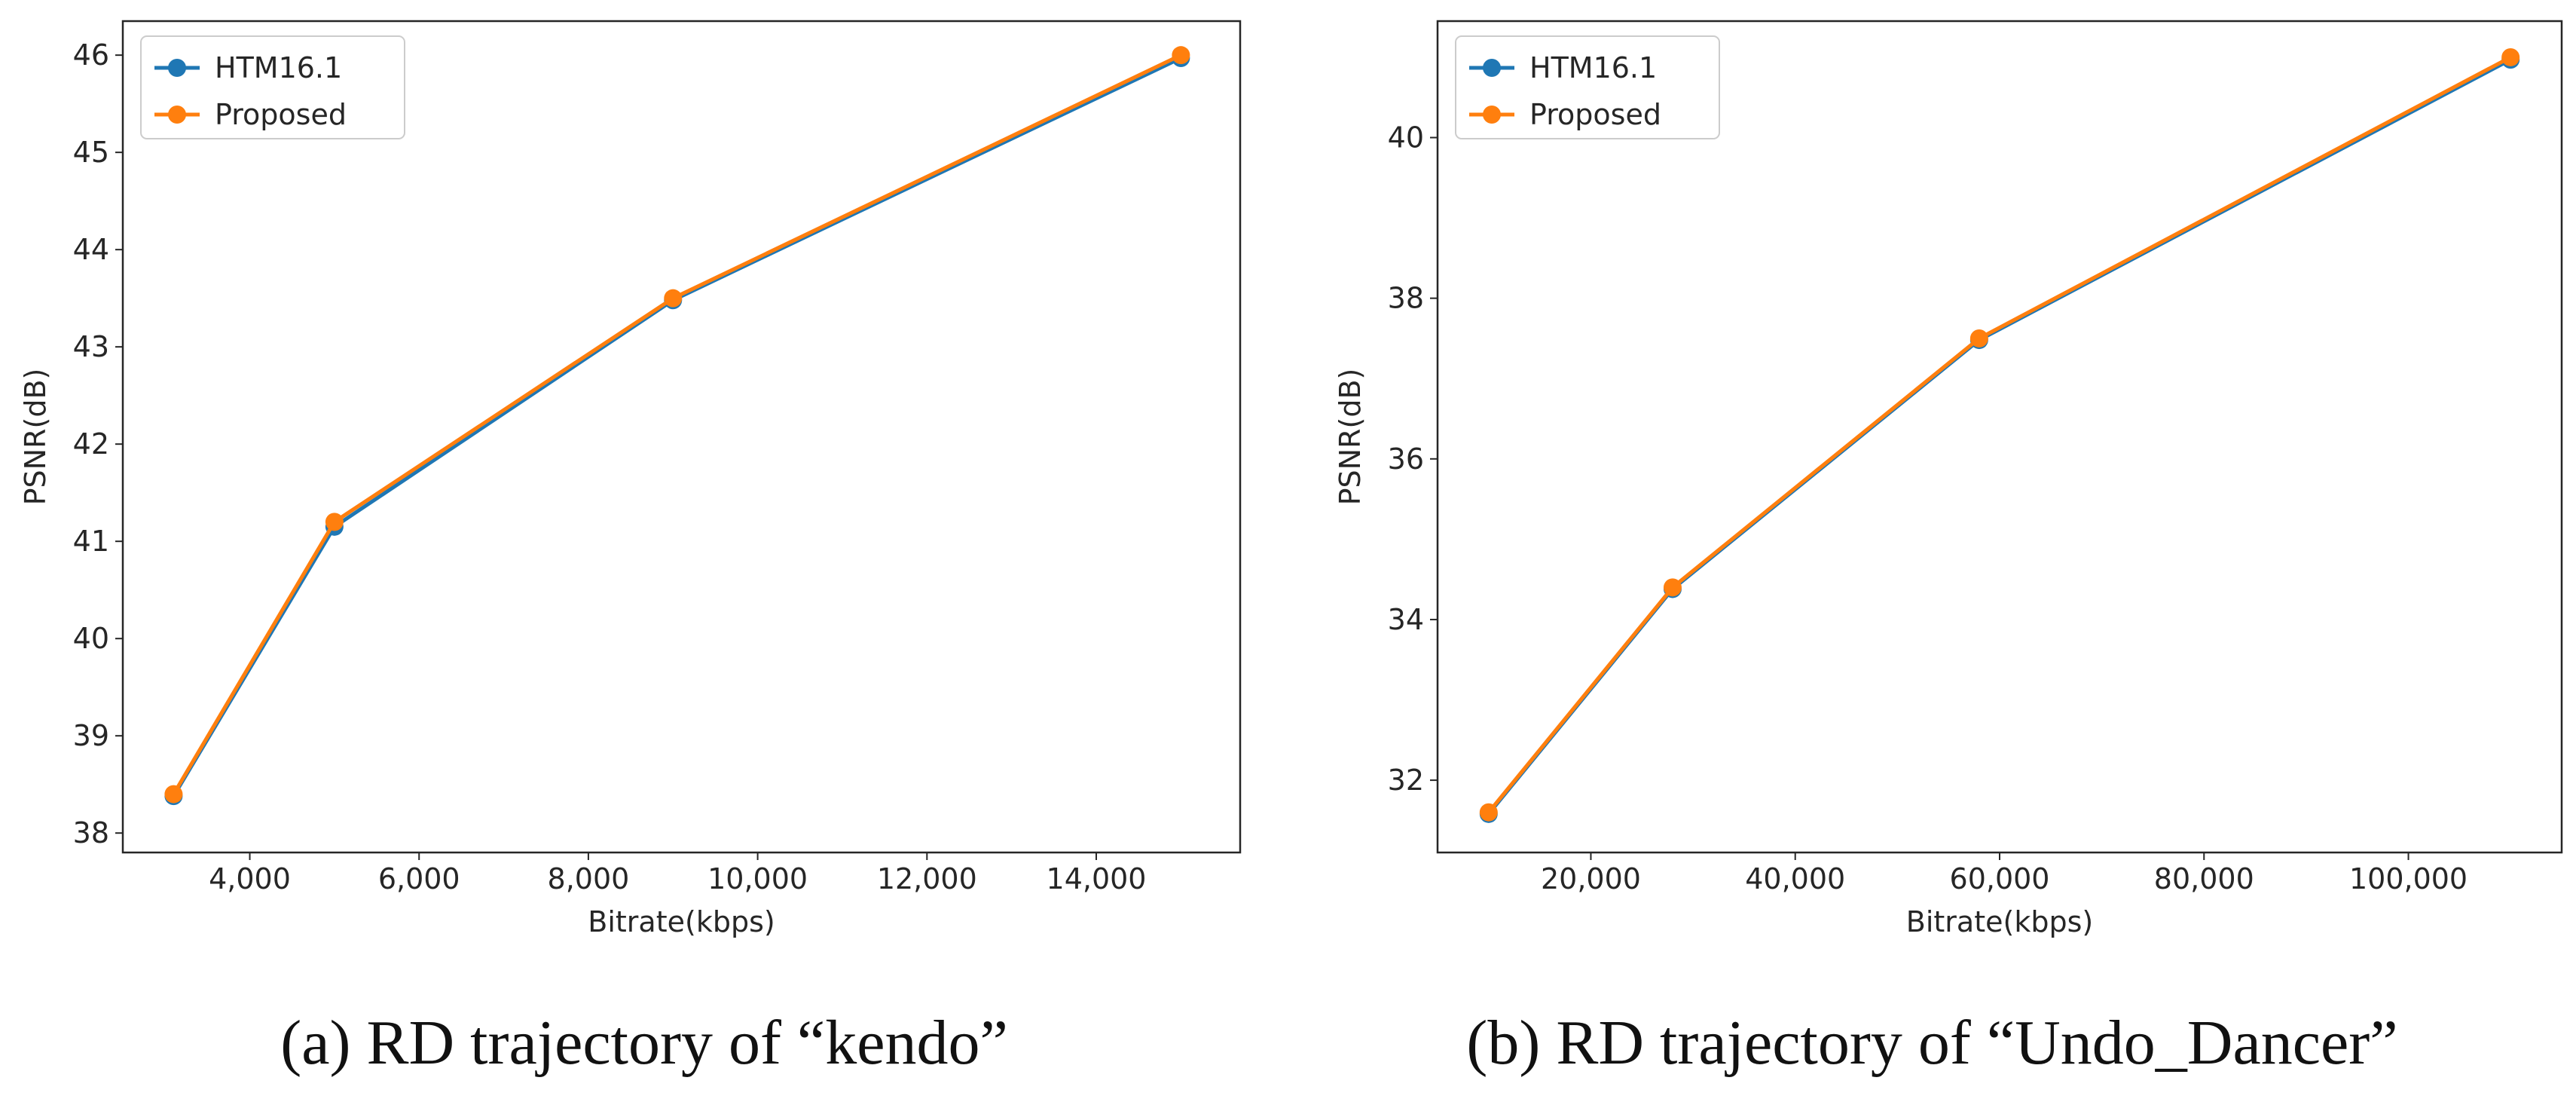 The image size is (2576, 1105). Describe the element at coordinates (278, 67) in the screenshot. I see `kendo-legend-label-htm: HTM16.1` at that location.